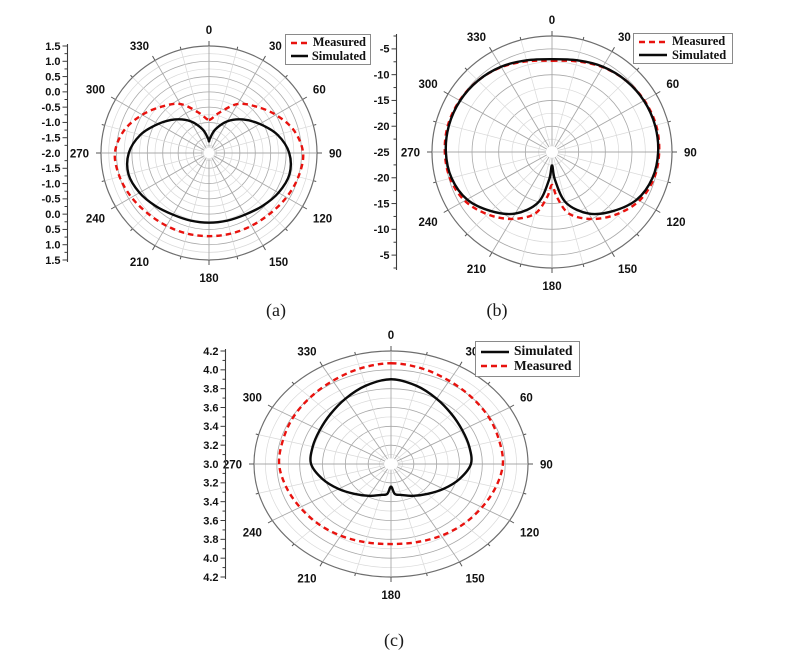 This screenshot has width=790, height=663. I want to click on angle-label-150: 150, so click(627, 270).